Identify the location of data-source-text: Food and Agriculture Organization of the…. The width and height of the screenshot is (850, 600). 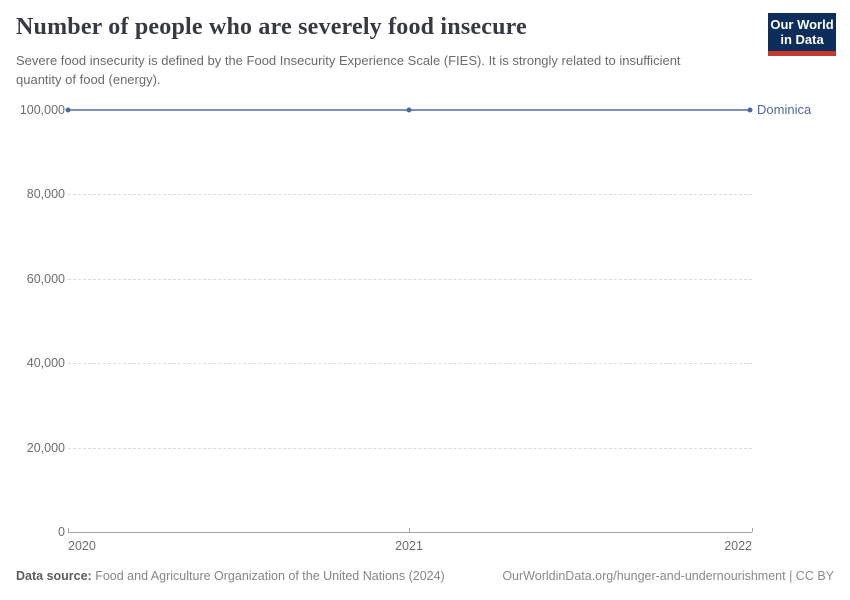
(268, 576).